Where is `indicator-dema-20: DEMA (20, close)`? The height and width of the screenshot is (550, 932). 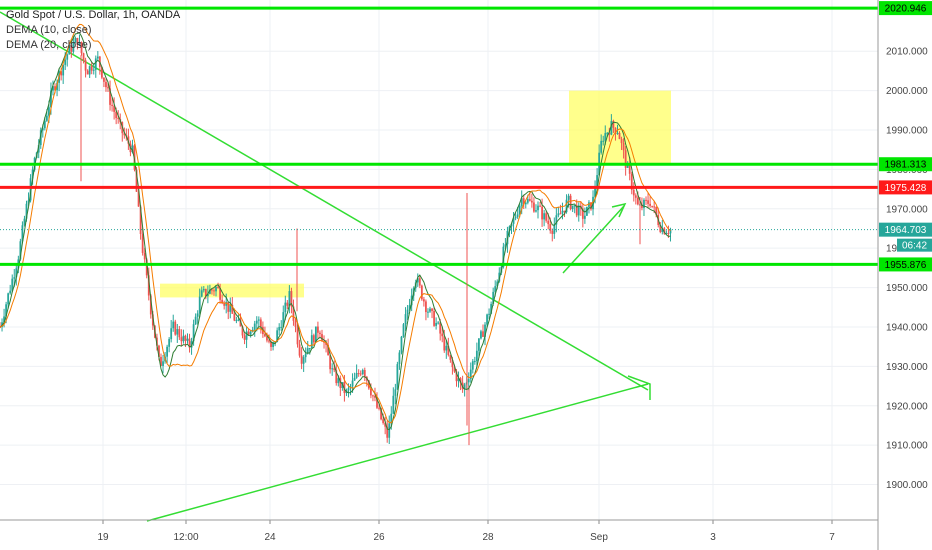
indicator-dema-20: DEMA (20, close) is located at coordinates (49, 45).